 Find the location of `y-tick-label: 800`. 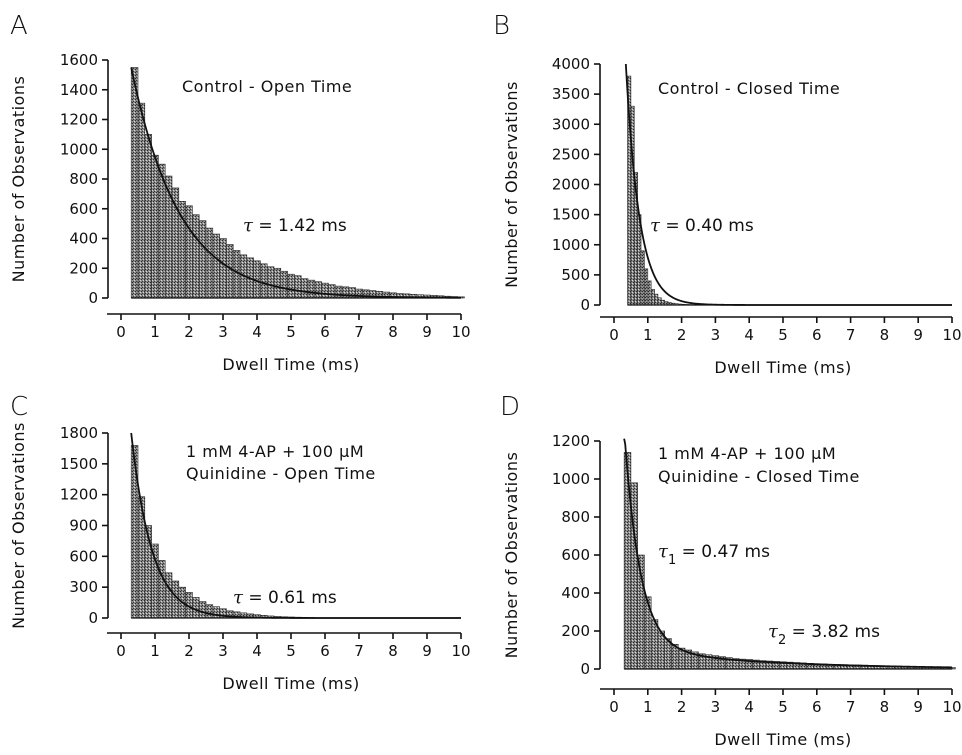

y-tick-label: 800 is located at coordinates (575, 517).